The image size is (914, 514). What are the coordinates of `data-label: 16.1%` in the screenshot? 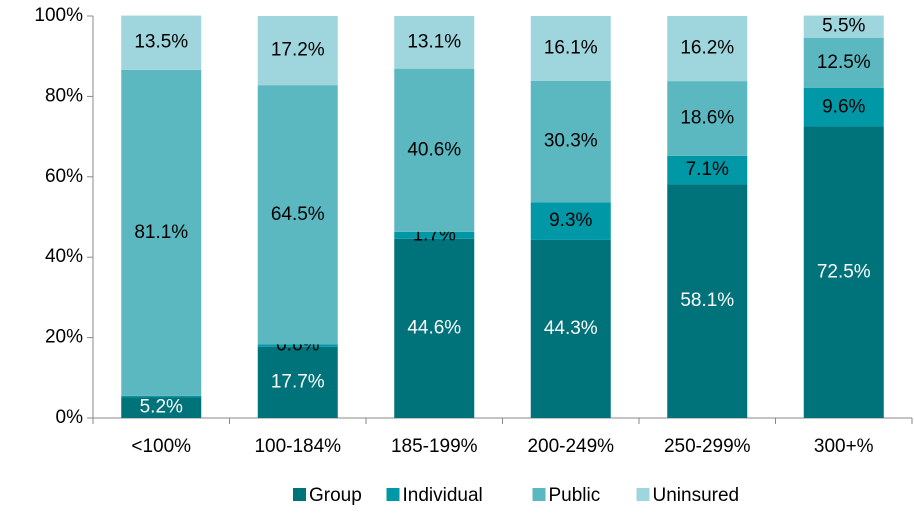 It's located at (571, 47).